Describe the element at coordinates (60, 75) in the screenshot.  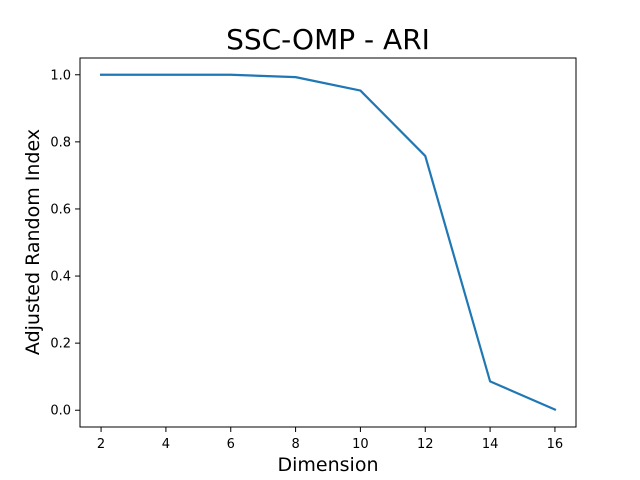
I see `y-tick-label-1.0: 1.0` at that location.